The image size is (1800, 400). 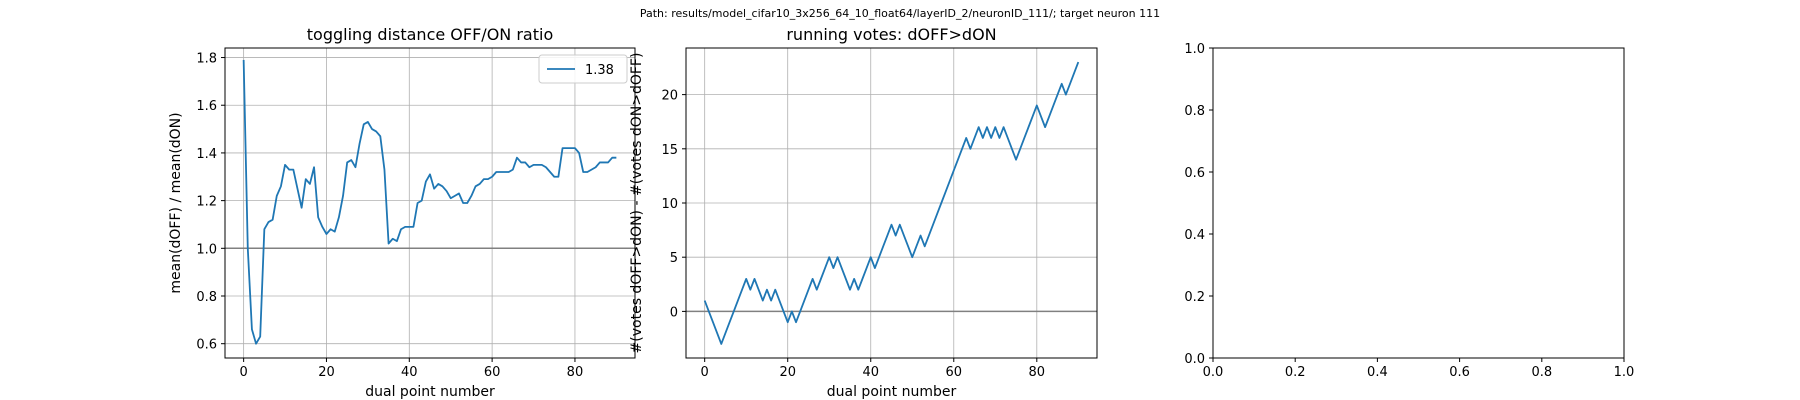 What do you see at coordinates (674, 312) in the screenshot?
I see `y-tick-label: 0` at bounding box center [674, 312].